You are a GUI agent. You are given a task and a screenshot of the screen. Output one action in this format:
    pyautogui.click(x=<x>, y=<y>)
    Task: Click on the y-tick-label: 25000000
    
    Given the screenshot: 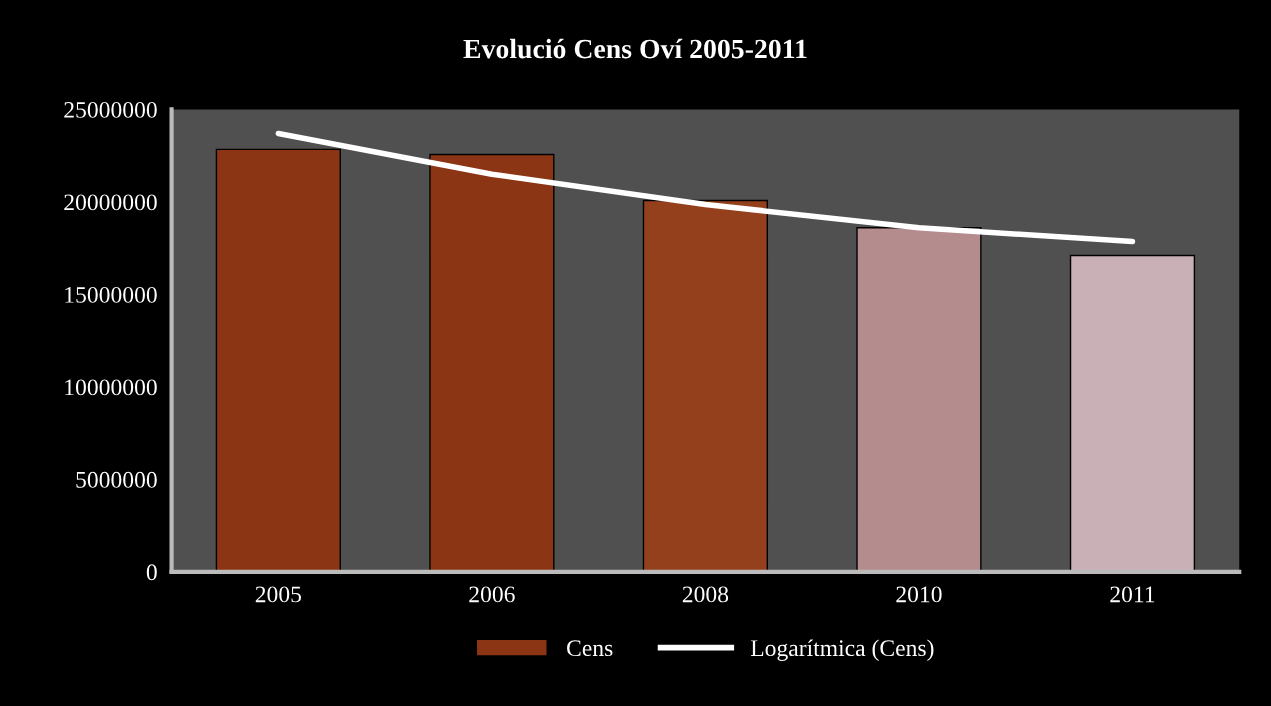 What is the action you would take?
    pyautogui.click(x=110, y=109)
    